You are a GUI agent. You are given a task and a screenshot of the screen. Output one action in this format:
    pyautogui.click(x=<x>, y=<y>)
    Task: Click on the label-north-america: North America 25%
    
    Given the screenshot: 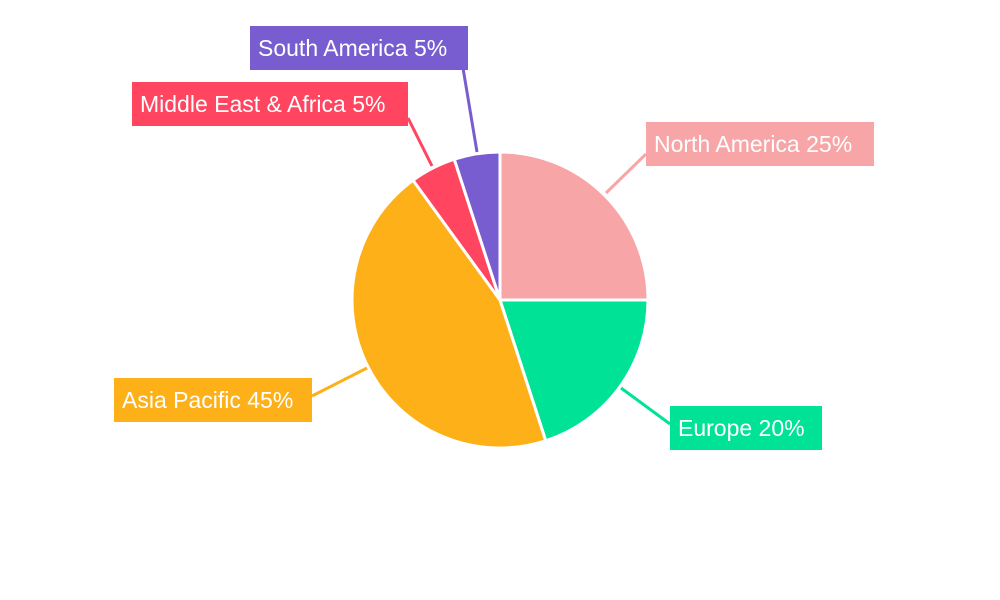 What is the action you would take?
    pyautogui.click(x=760, y=144)
    